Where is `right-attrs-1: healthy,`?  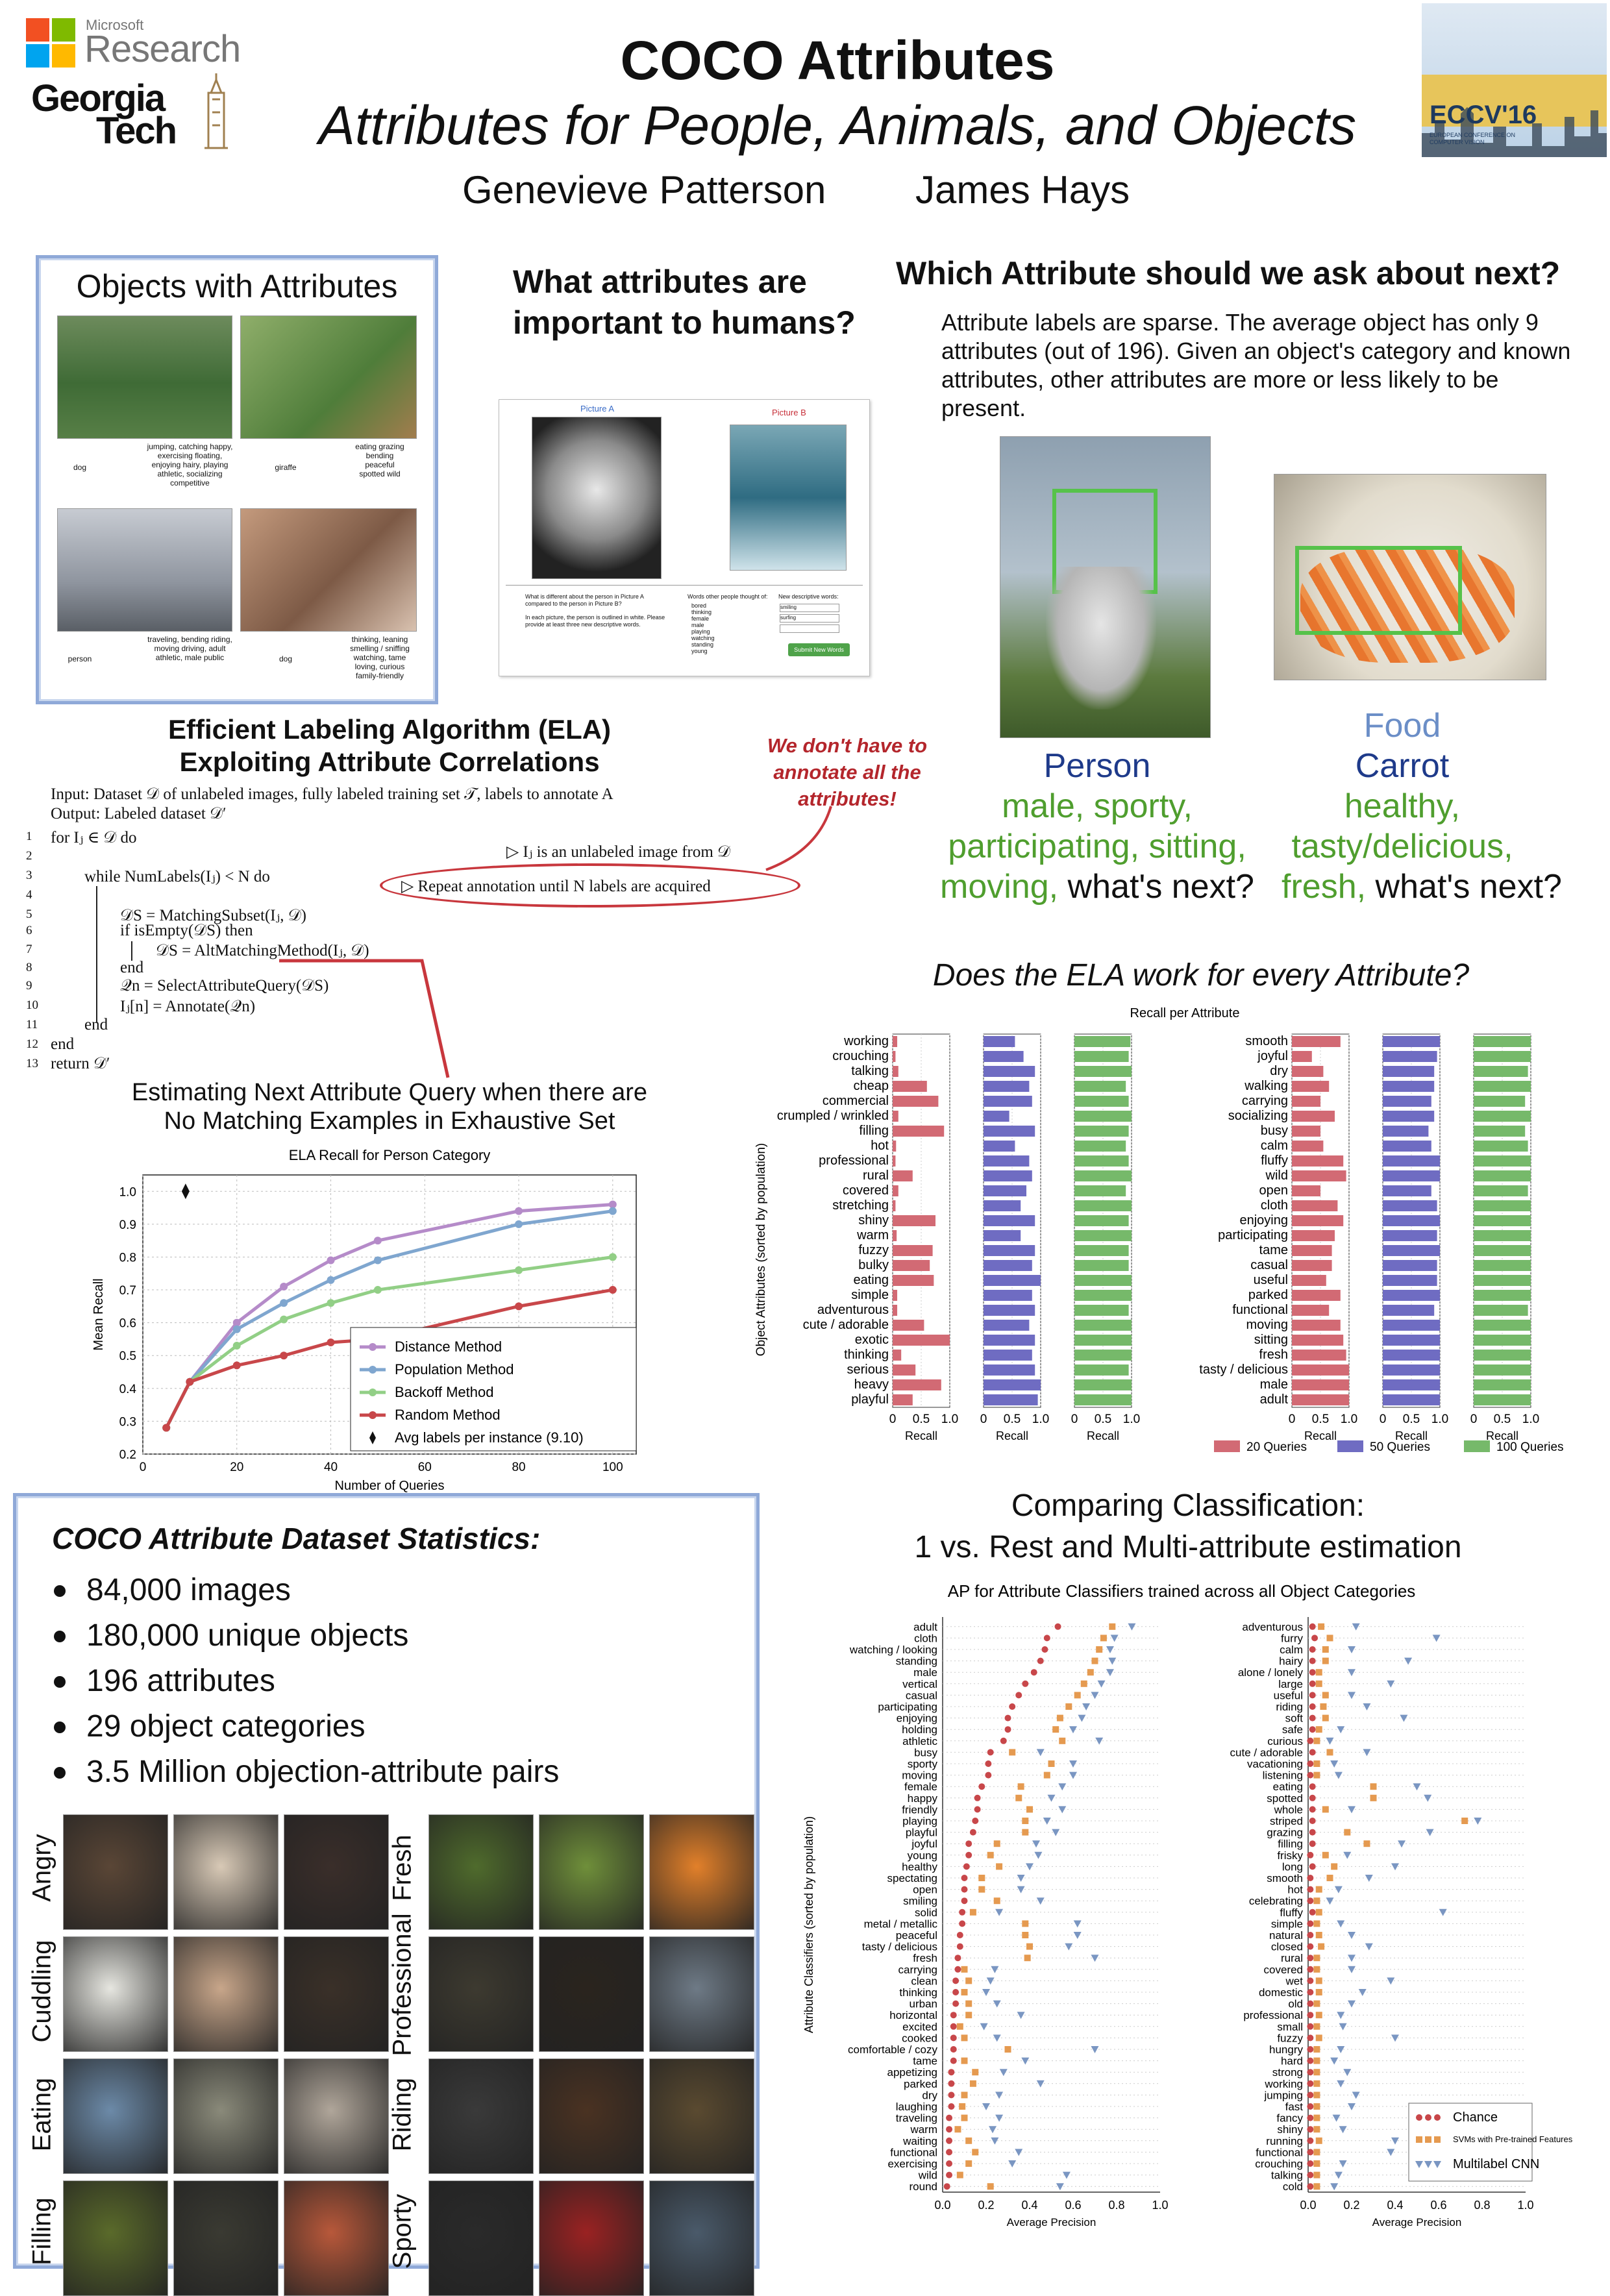
right-attrs-1: healthy, is located at coordinates (1402, 806).